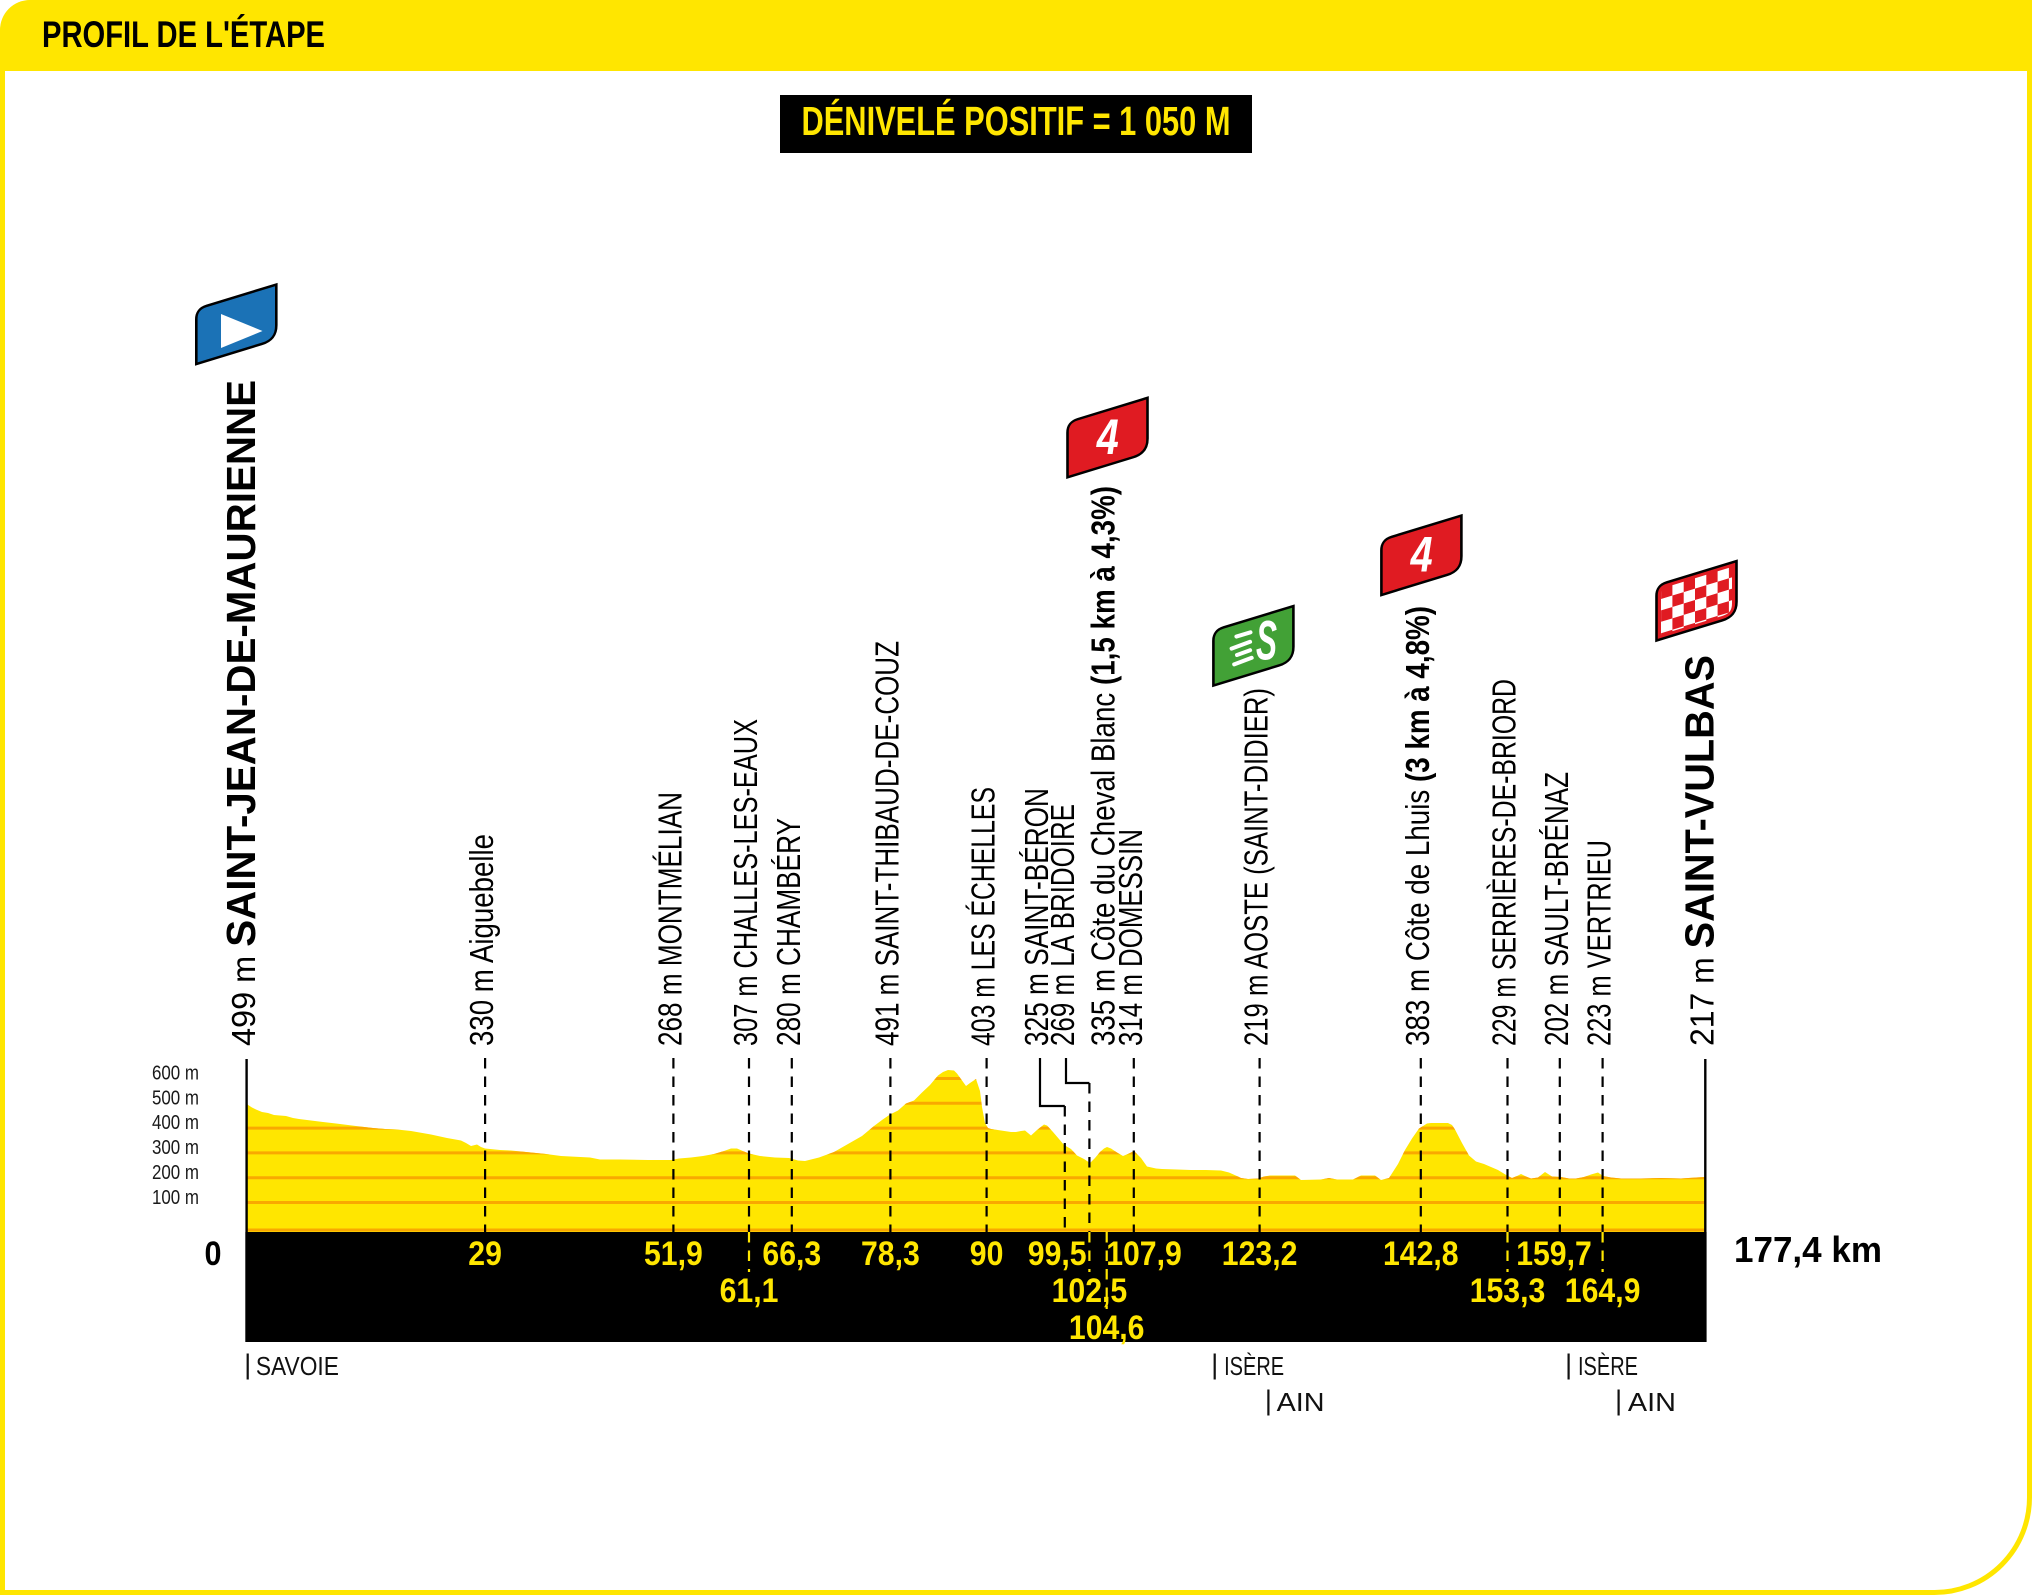  I want to click on svg-text: 78,3, so click(890, 1254).